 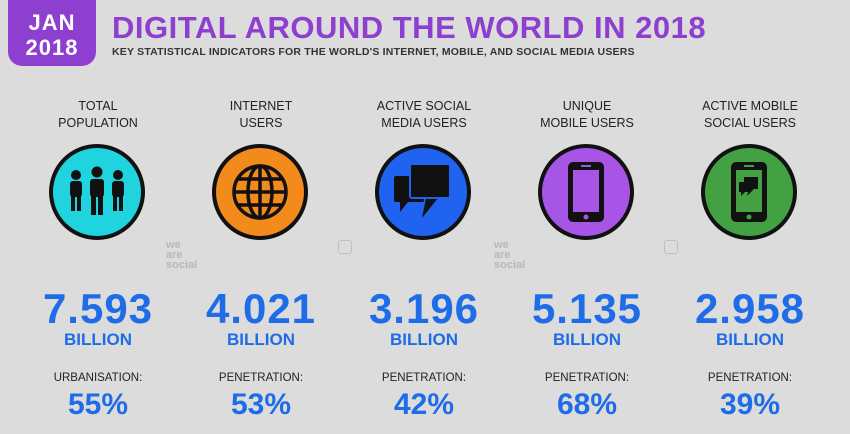 What do you see at coordinates (750, 308) in the screenshot?
I see `stat-value: 2.958` at bounding box center [750, 308].